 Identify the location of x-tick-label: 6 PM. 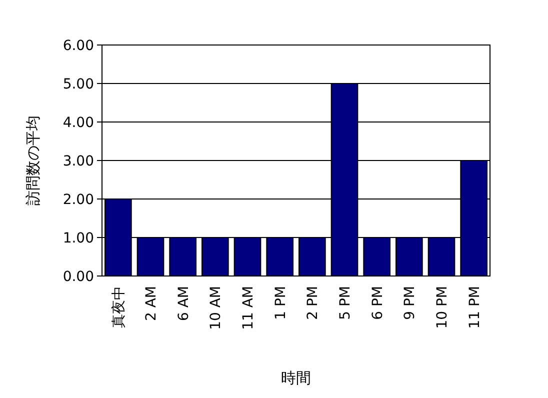
(378, 303).